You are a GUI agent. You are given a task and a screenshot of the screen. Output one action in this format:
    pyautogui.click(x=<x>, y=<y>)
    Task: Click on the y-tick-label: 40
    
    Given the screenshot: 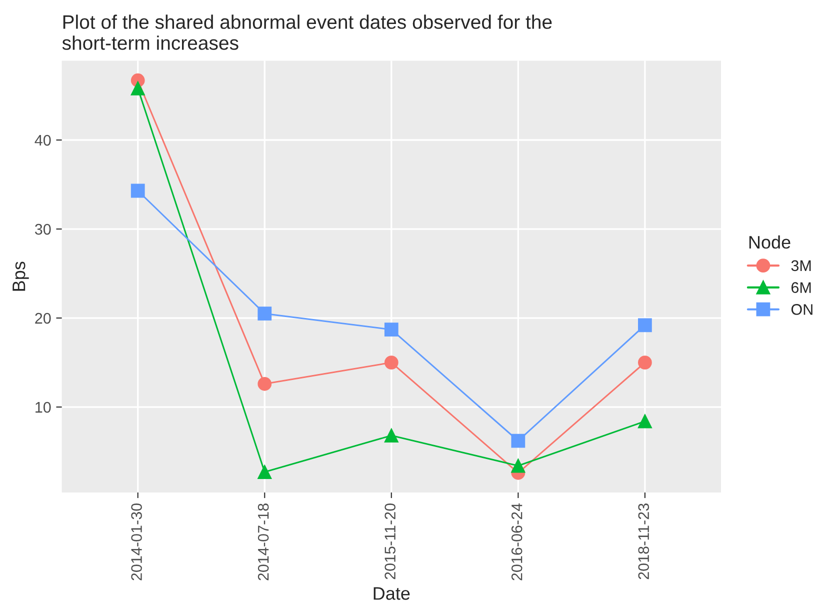 What is the action you would take?
    pyautogui.click(x=42, y=140)
    